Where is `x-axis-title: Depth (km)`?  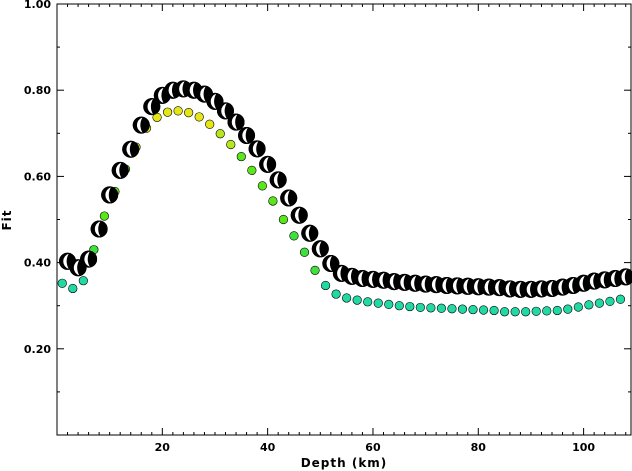 x-axis-title: Depth (km) is located at coordinates (344, 463).